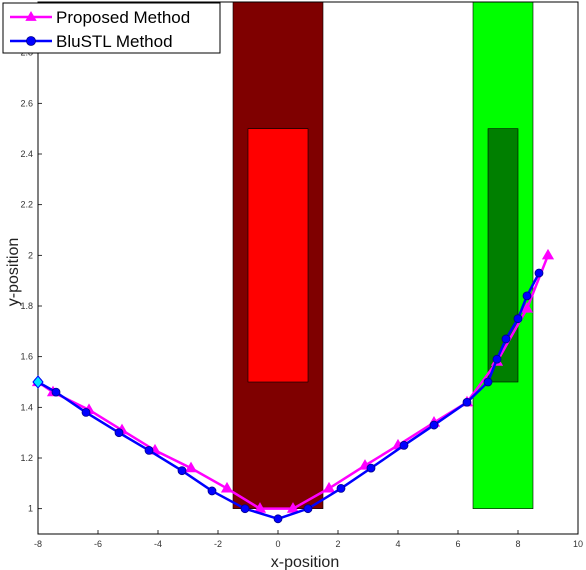 The height and width of the screenshot is (570, 586). I want to click on legend-box, so click(111, 28).